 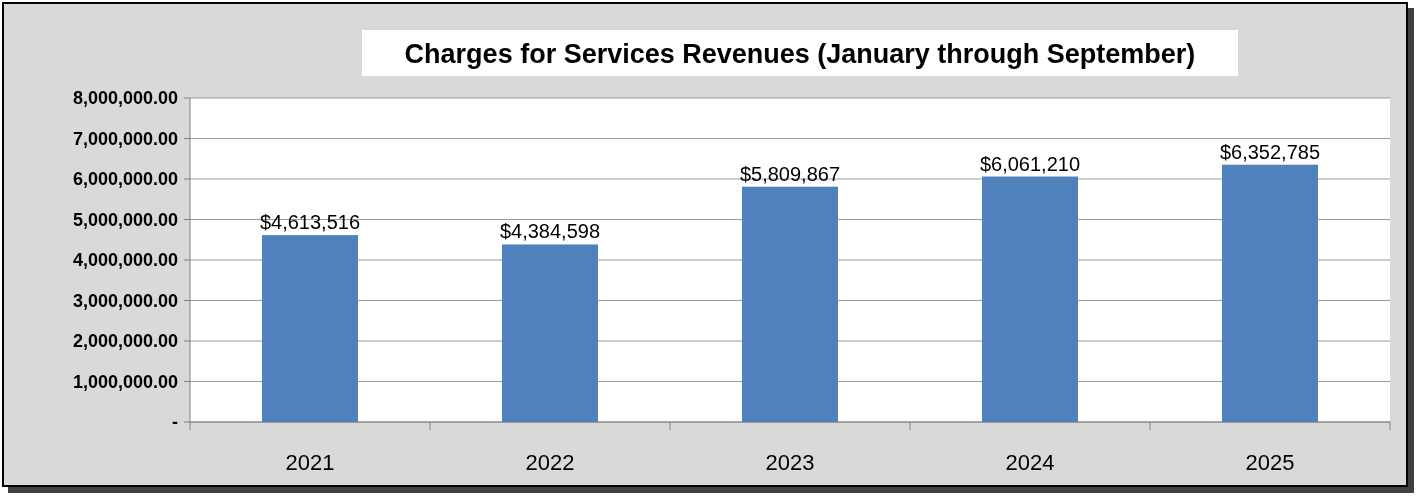 What do you see at coordinates (125, 300) in the screenshot?
I see `y-tick-label: 3,000,000.00` at bounding box center [125, 300].